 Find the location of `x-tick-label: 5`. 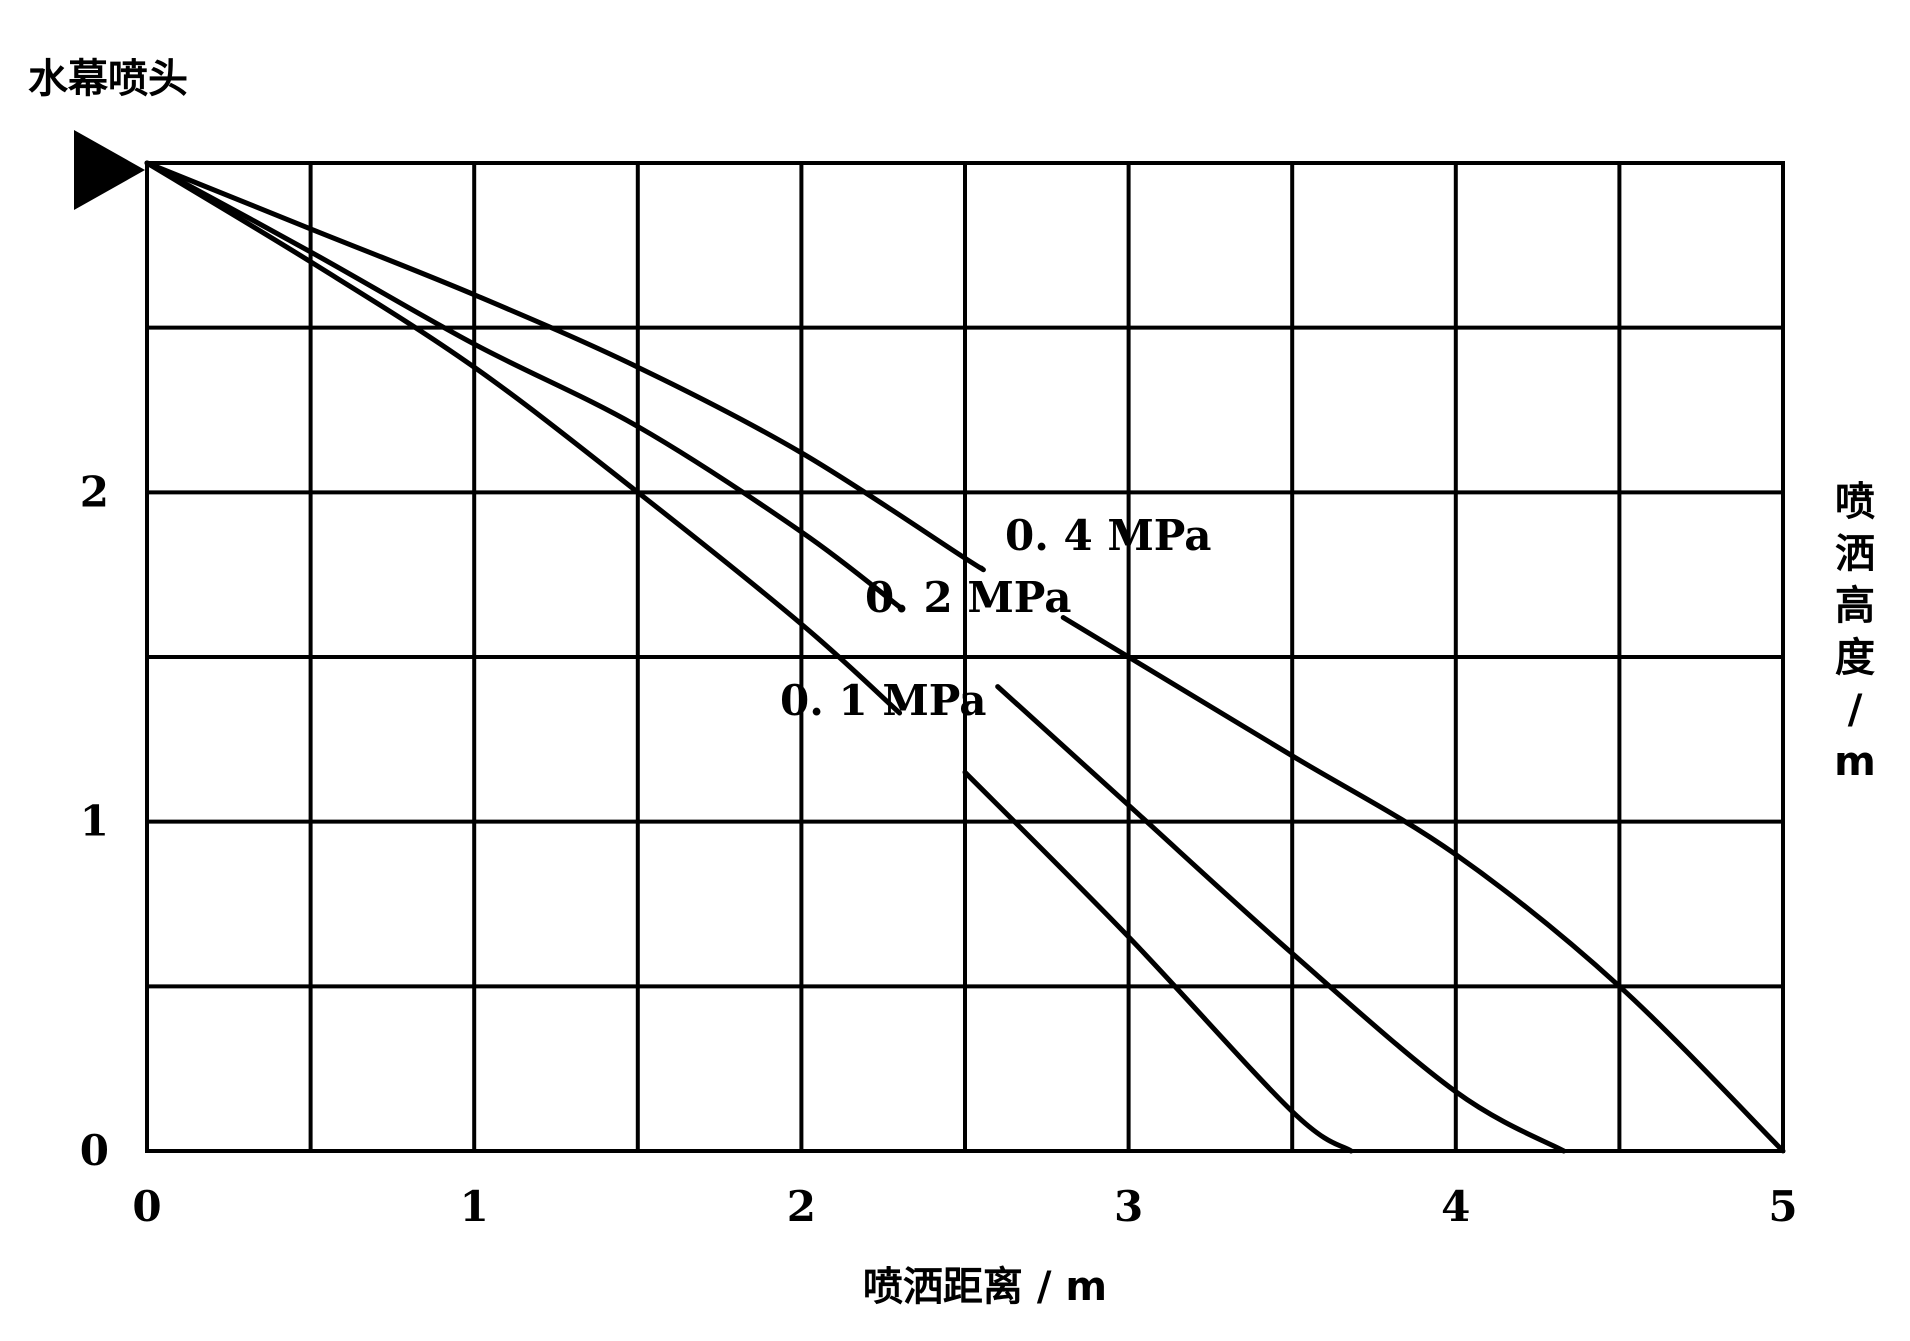

x-tick-label: 5 is located at coordinates (1782, 1206).